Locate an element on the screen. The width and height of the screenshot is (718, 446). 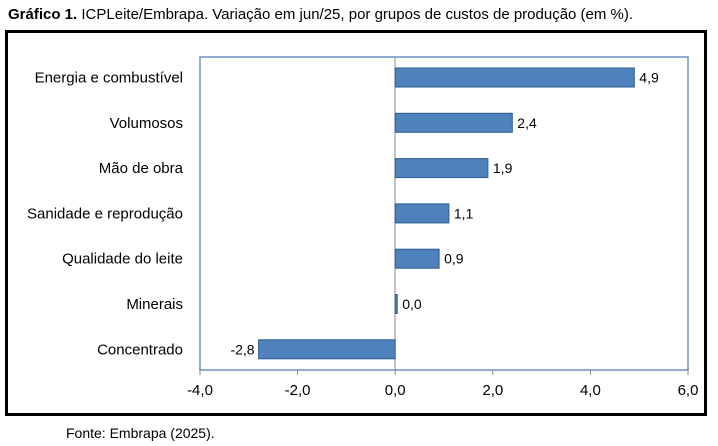
value-label: -2,8 is located at coordinates (242, 349).